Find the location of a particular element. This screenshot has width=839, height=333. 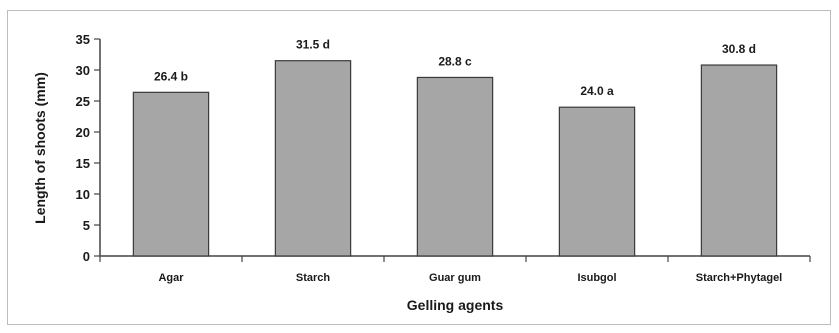

x-category-label: Agar is located at coordinates (171, 278).